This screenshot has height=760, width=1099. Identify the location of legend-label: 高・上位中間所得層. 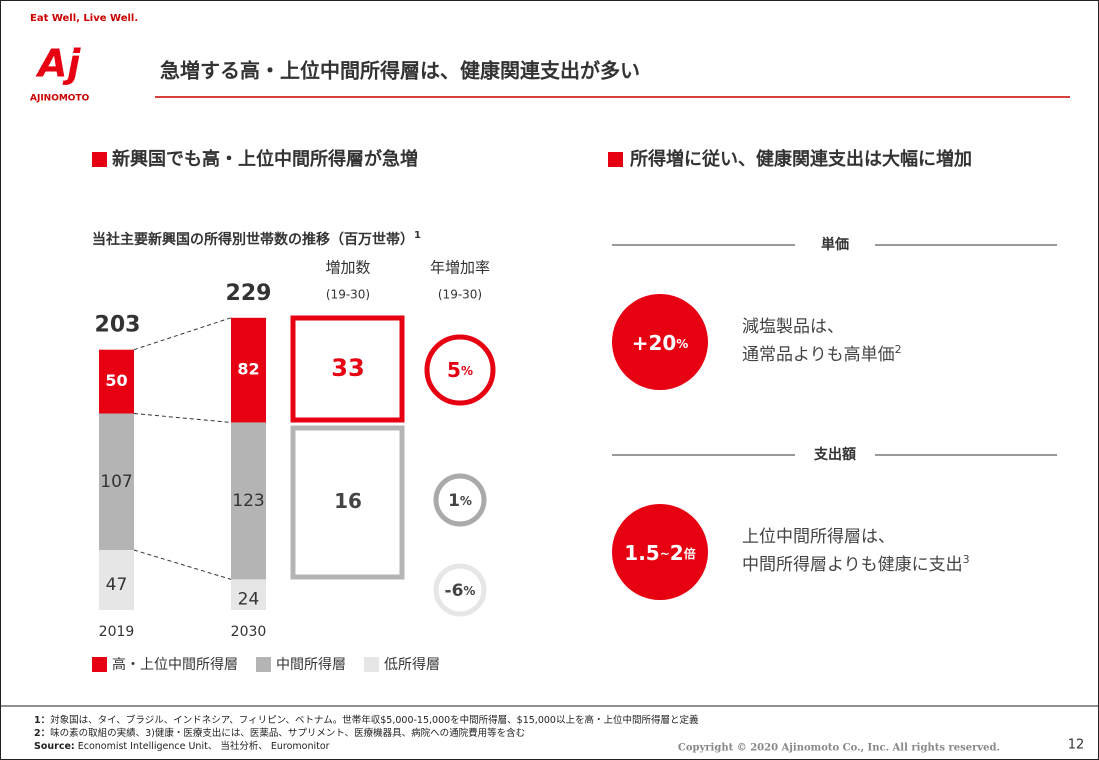
(175, 664).